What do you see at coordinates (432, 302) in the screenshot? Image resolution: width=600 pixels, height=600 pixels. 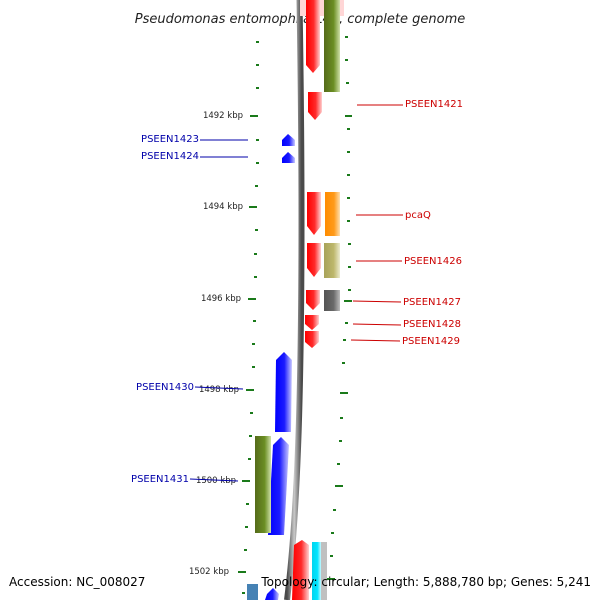 I see `gene-label-pseen1427: PSEEN1427` at bounding box center [432, 302].